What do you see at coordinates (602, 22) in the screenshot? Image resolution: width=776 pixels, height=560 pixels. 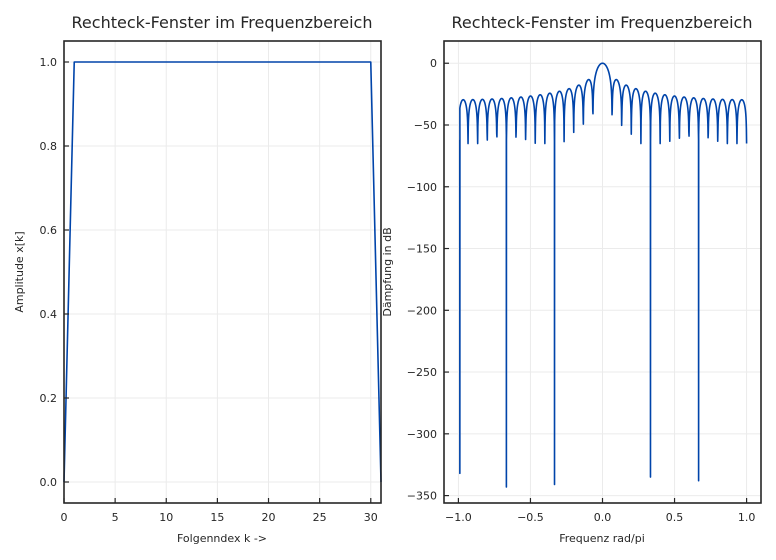 I see `right-chart-title: Rechteck-Fenster im Frequenzbereich` at bounding box center [602, 22].